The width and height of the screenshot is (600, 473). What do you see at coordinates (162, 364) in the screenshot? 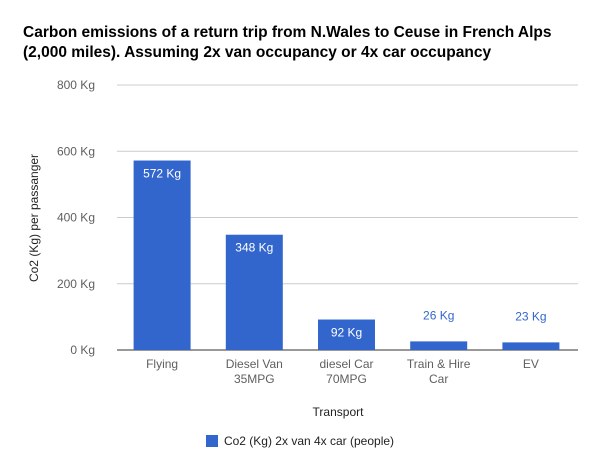
I see `x-tick-label: Flying` at bounding box center [162, 364].